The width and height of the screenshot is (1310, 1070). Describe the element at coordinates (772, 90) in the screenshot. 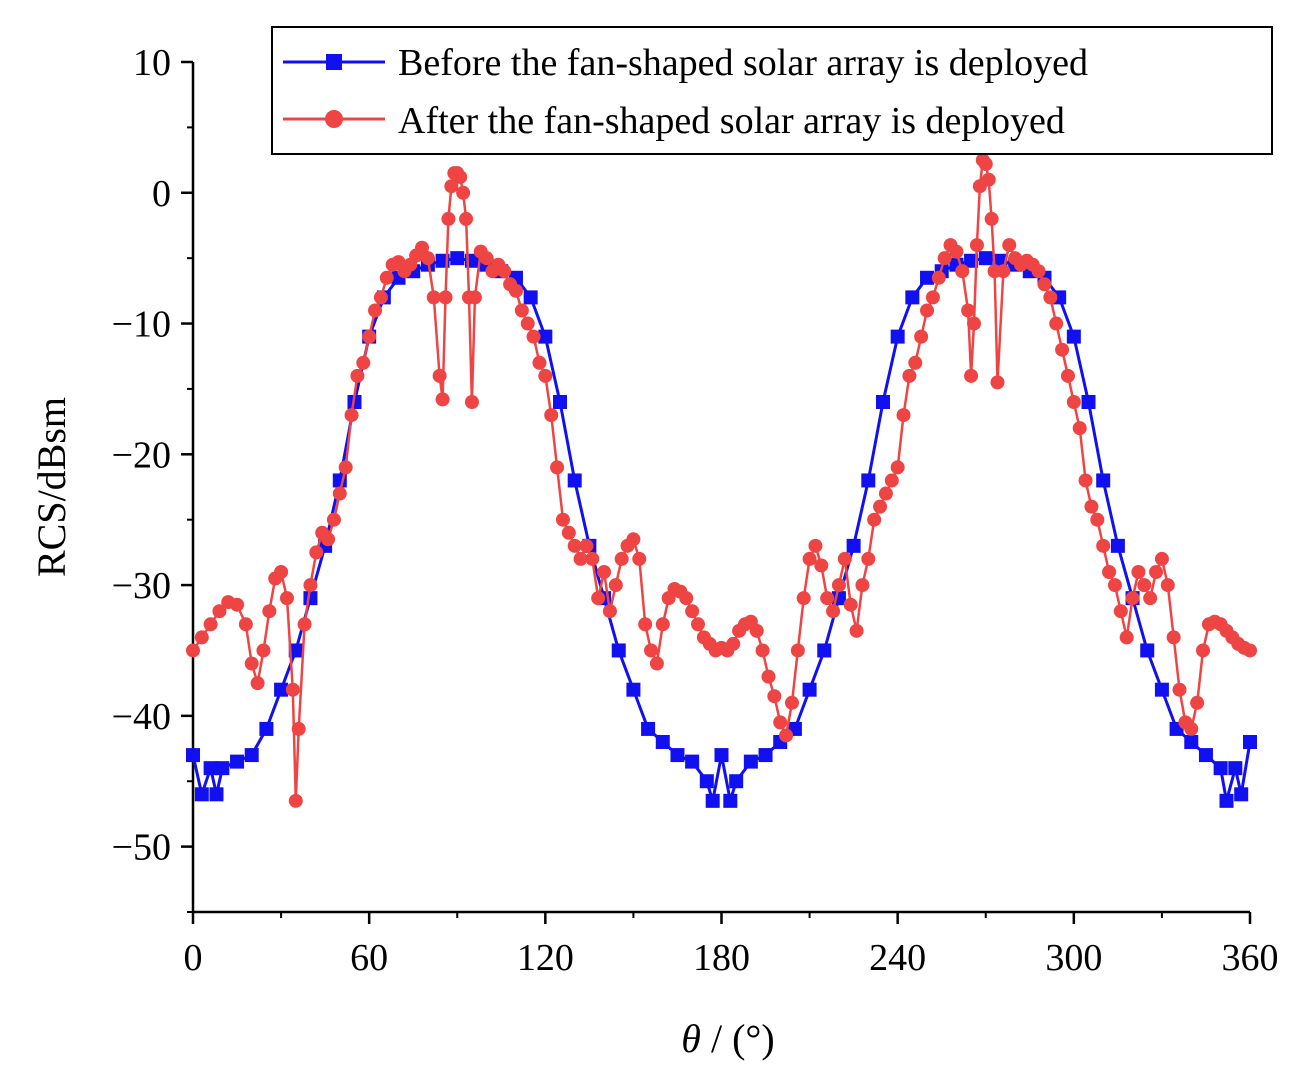

I see `legend-box` at that location.